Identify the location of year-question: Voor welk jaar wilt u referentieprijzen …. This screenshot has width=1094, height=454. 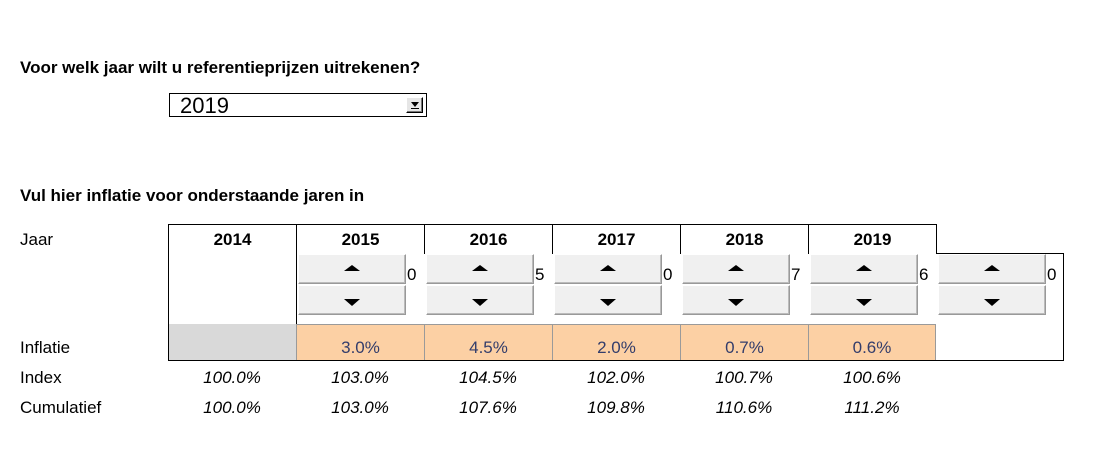
(220, 67).